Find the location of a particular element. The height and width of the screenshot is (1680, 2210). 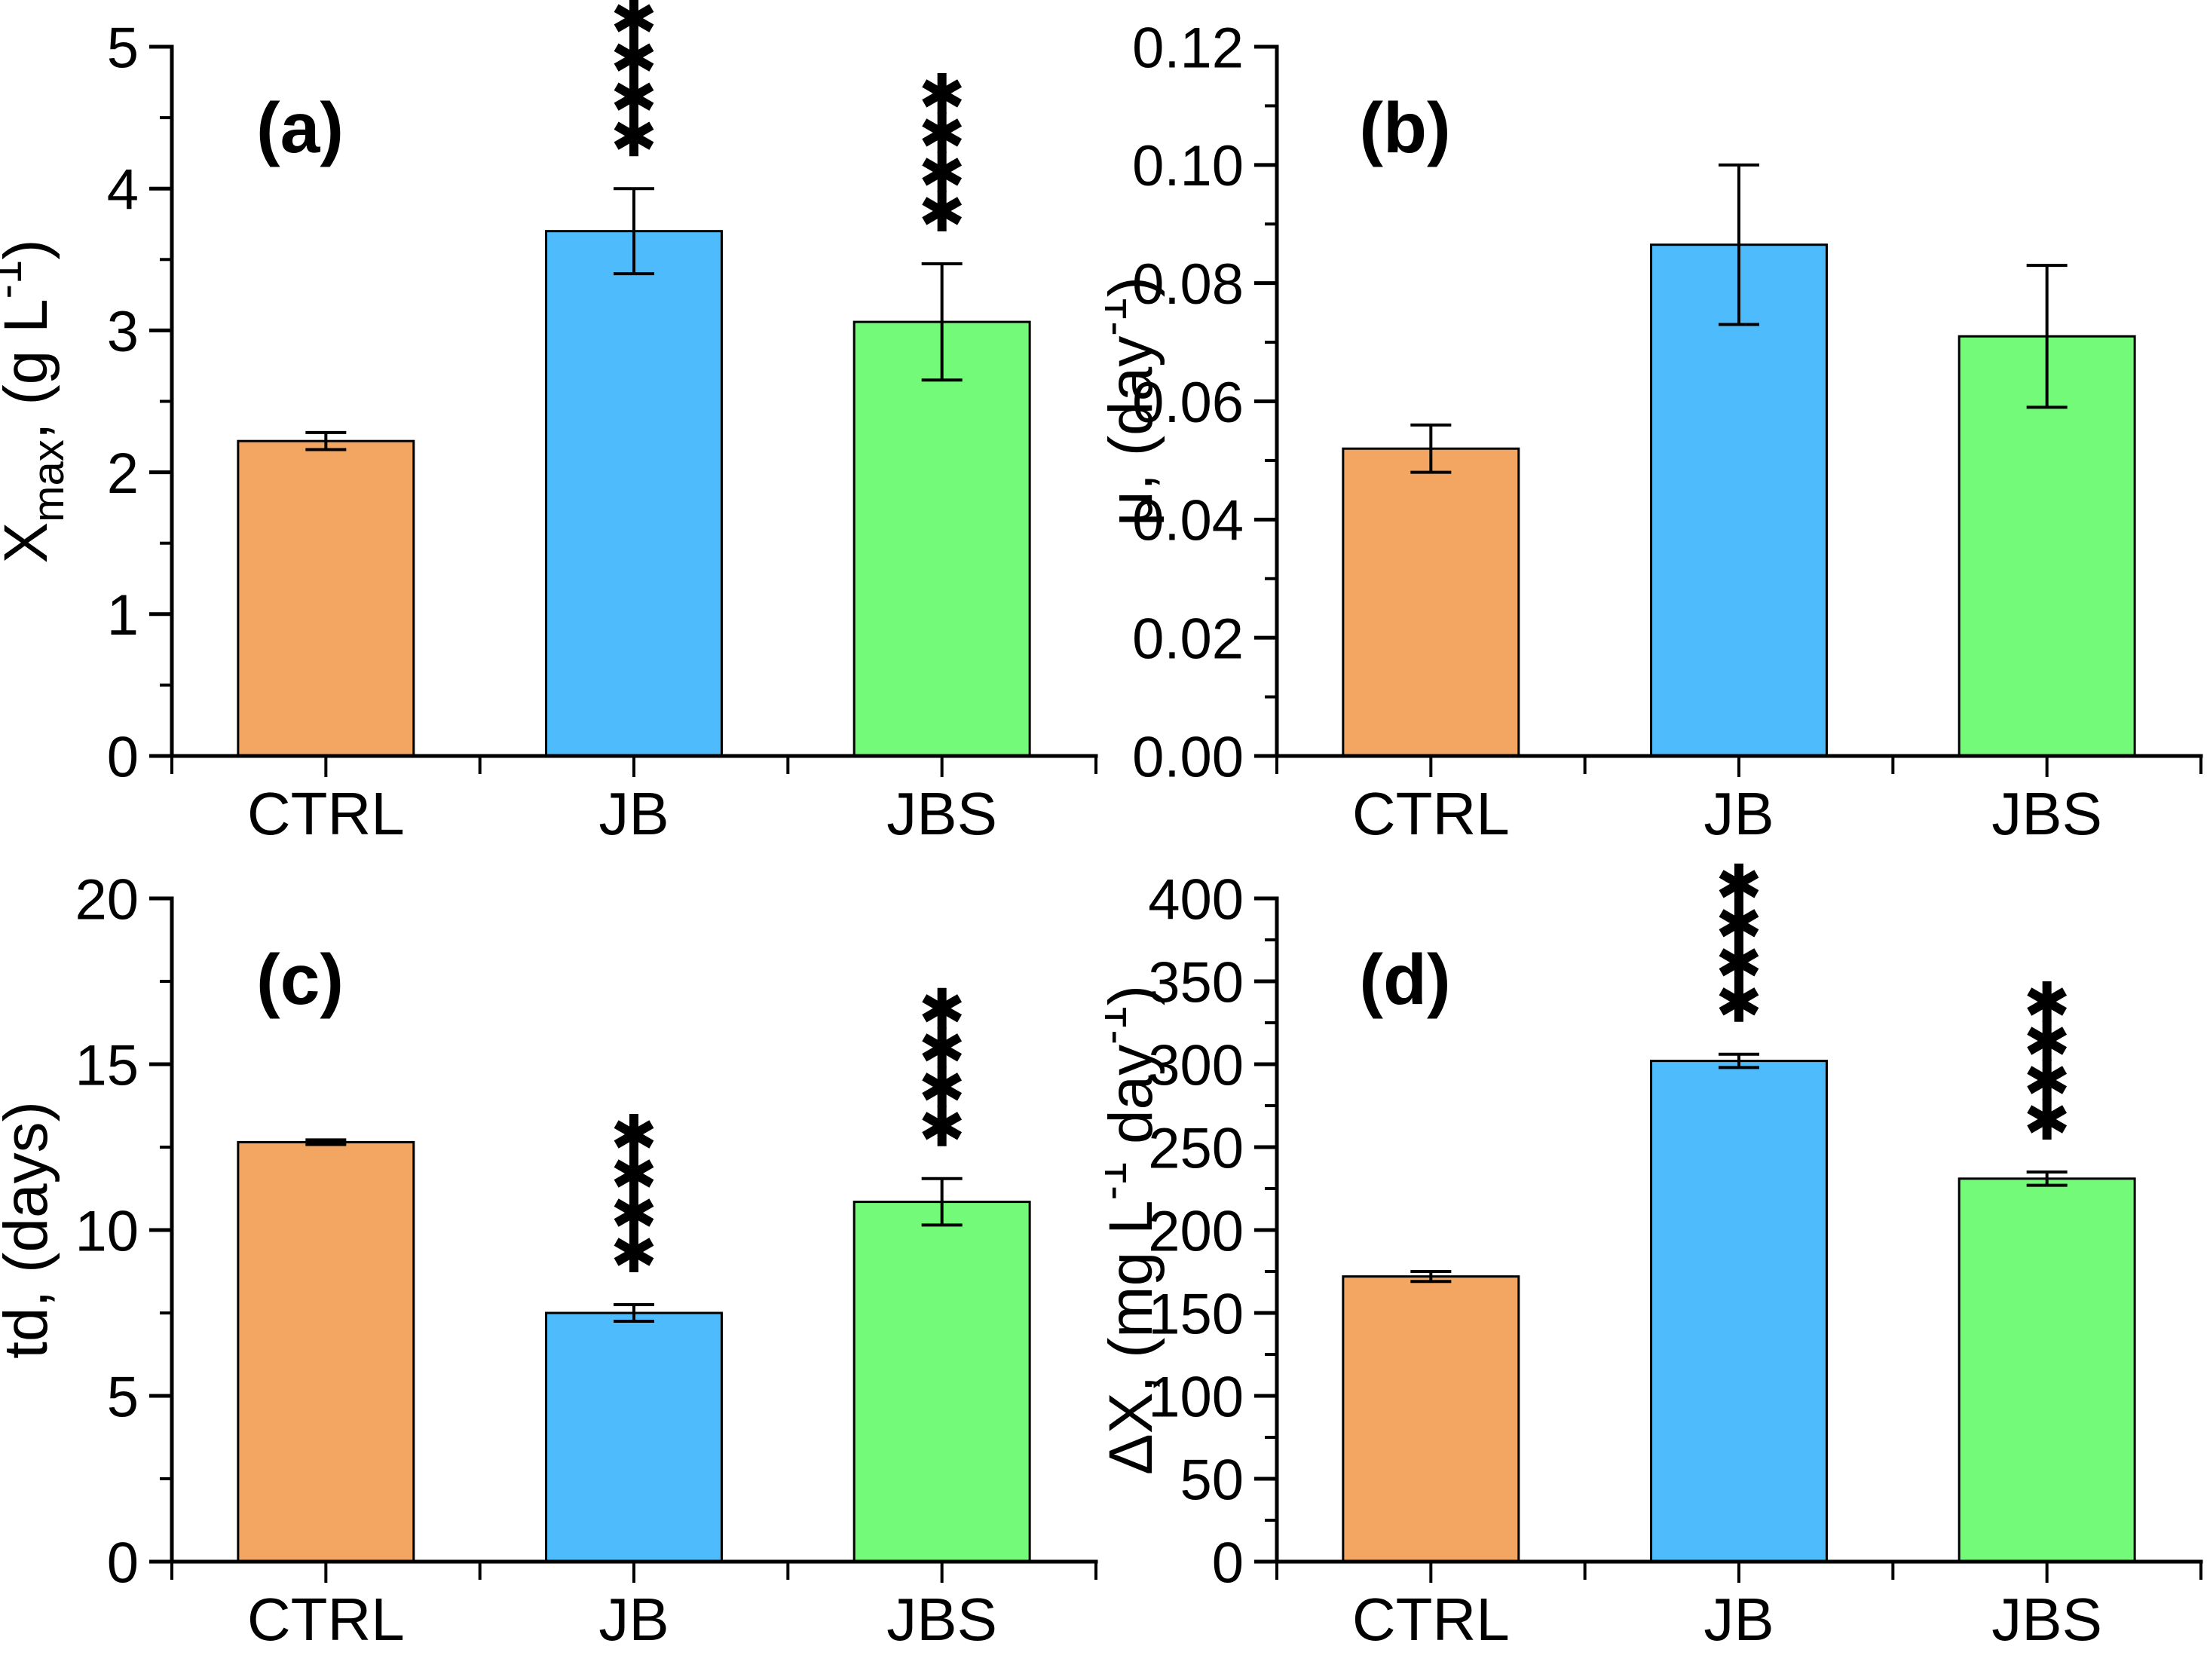

panel-letter: (b) is located at coordinates (1404, 128).